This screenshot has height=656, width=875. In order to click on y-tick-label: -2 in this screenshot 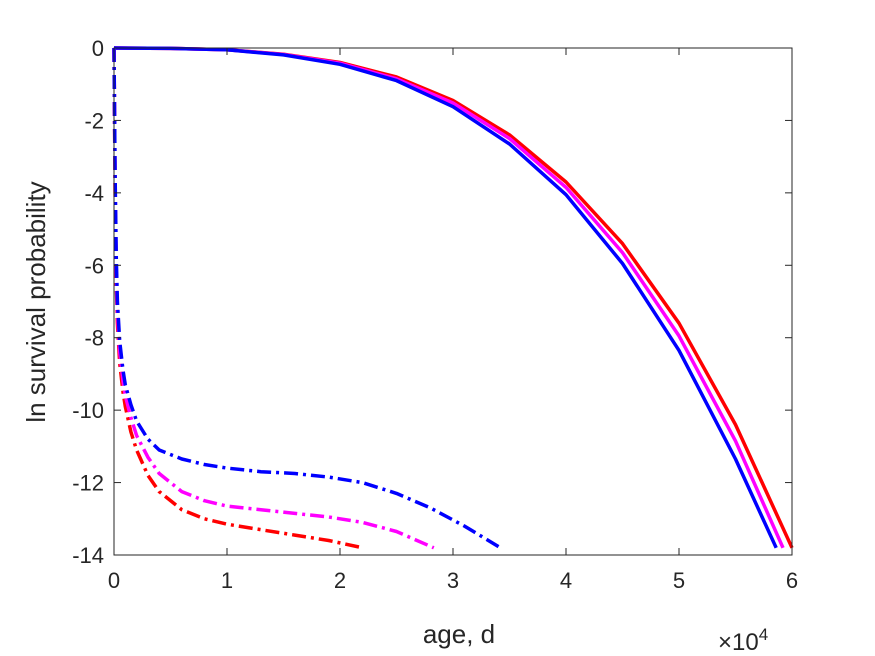, I will do `click(94, 120)`.